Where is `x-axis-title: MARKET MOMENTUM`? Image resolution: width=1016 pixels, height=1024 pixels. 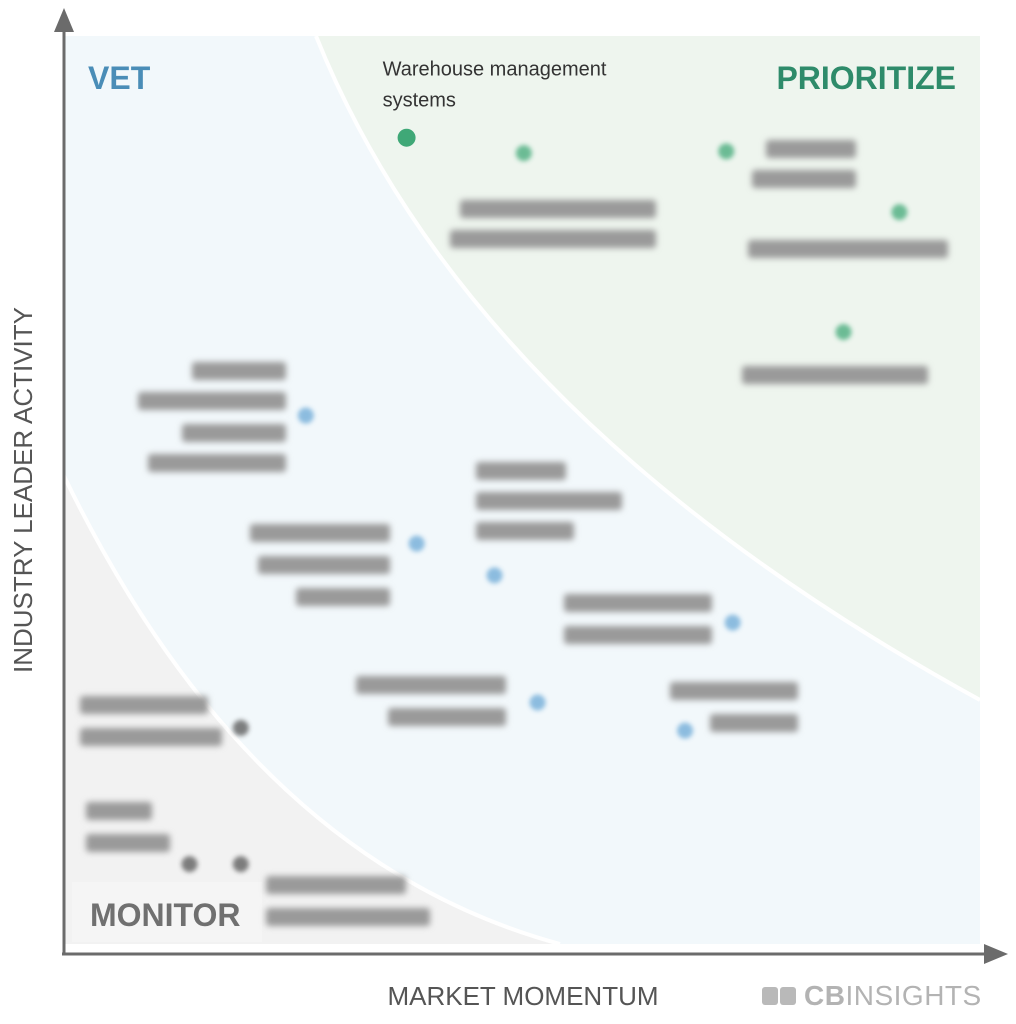
x-axis-title: MARKET MOMENTUM is located at coordinates (522, 996).